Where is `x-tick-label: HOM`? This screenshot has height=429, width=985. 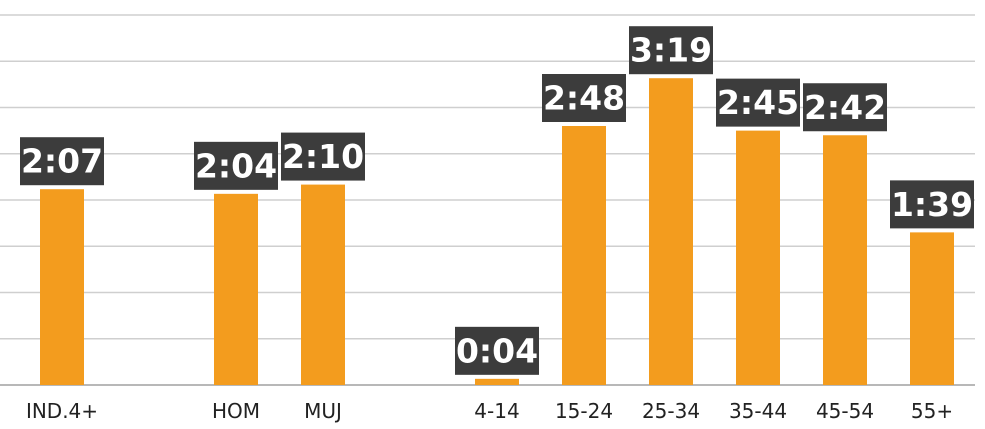 x-tick-label: HOM is located at coordinates (236, 411).